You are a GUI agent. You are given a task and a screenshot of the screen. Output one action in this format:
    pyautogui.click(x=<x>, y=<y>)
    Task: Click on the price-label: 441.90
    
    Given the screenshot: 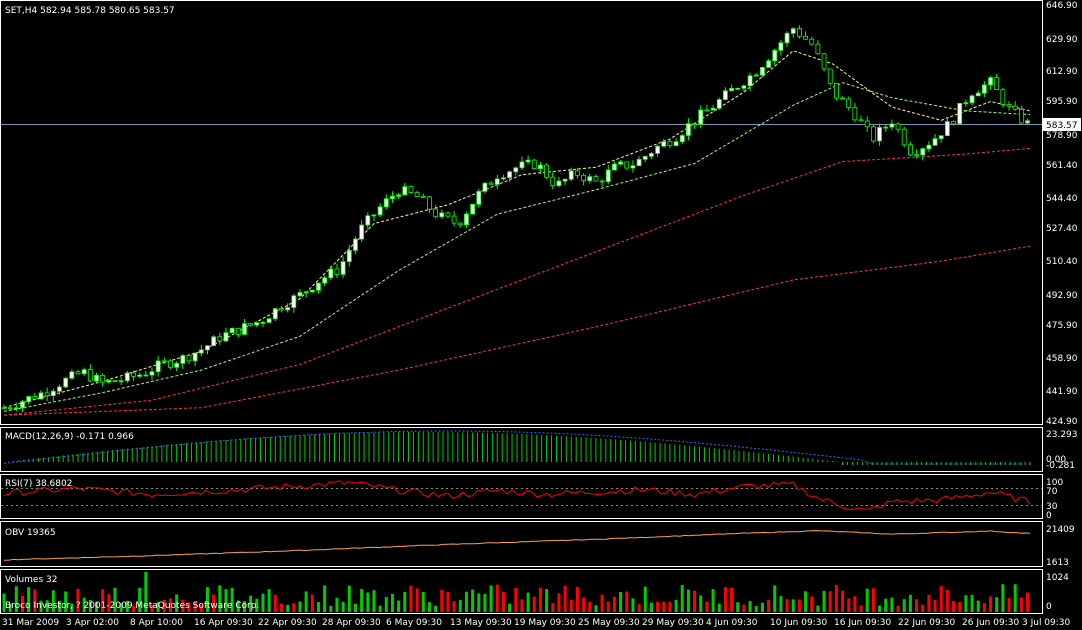 What is the action you would take?
    pyautogui.click(x=1062, y=392)
    